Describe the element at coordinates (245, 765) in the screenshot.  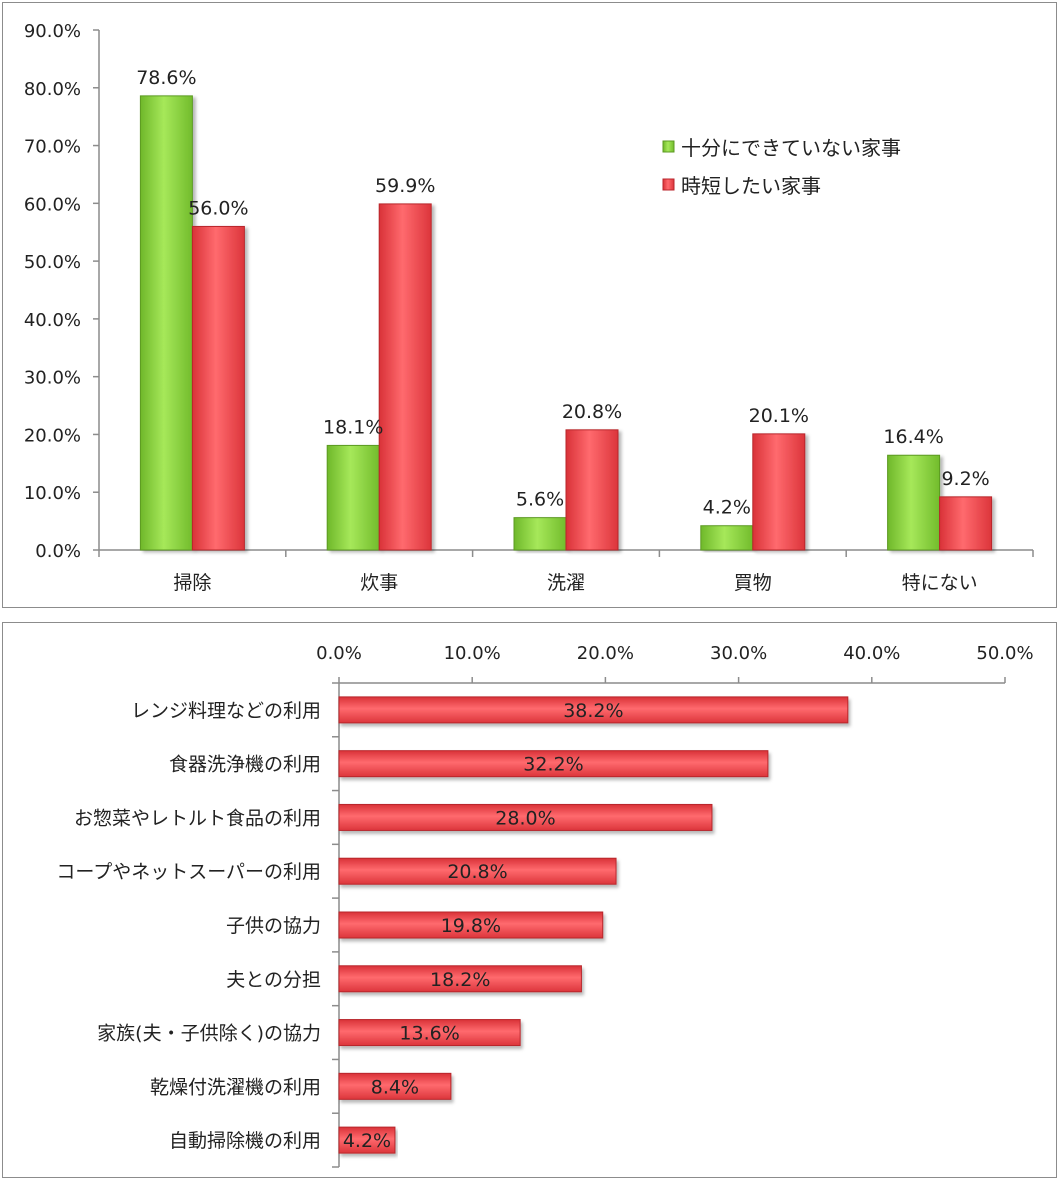
I see `y-category-label: 食器洗浄機の利用` at that location.